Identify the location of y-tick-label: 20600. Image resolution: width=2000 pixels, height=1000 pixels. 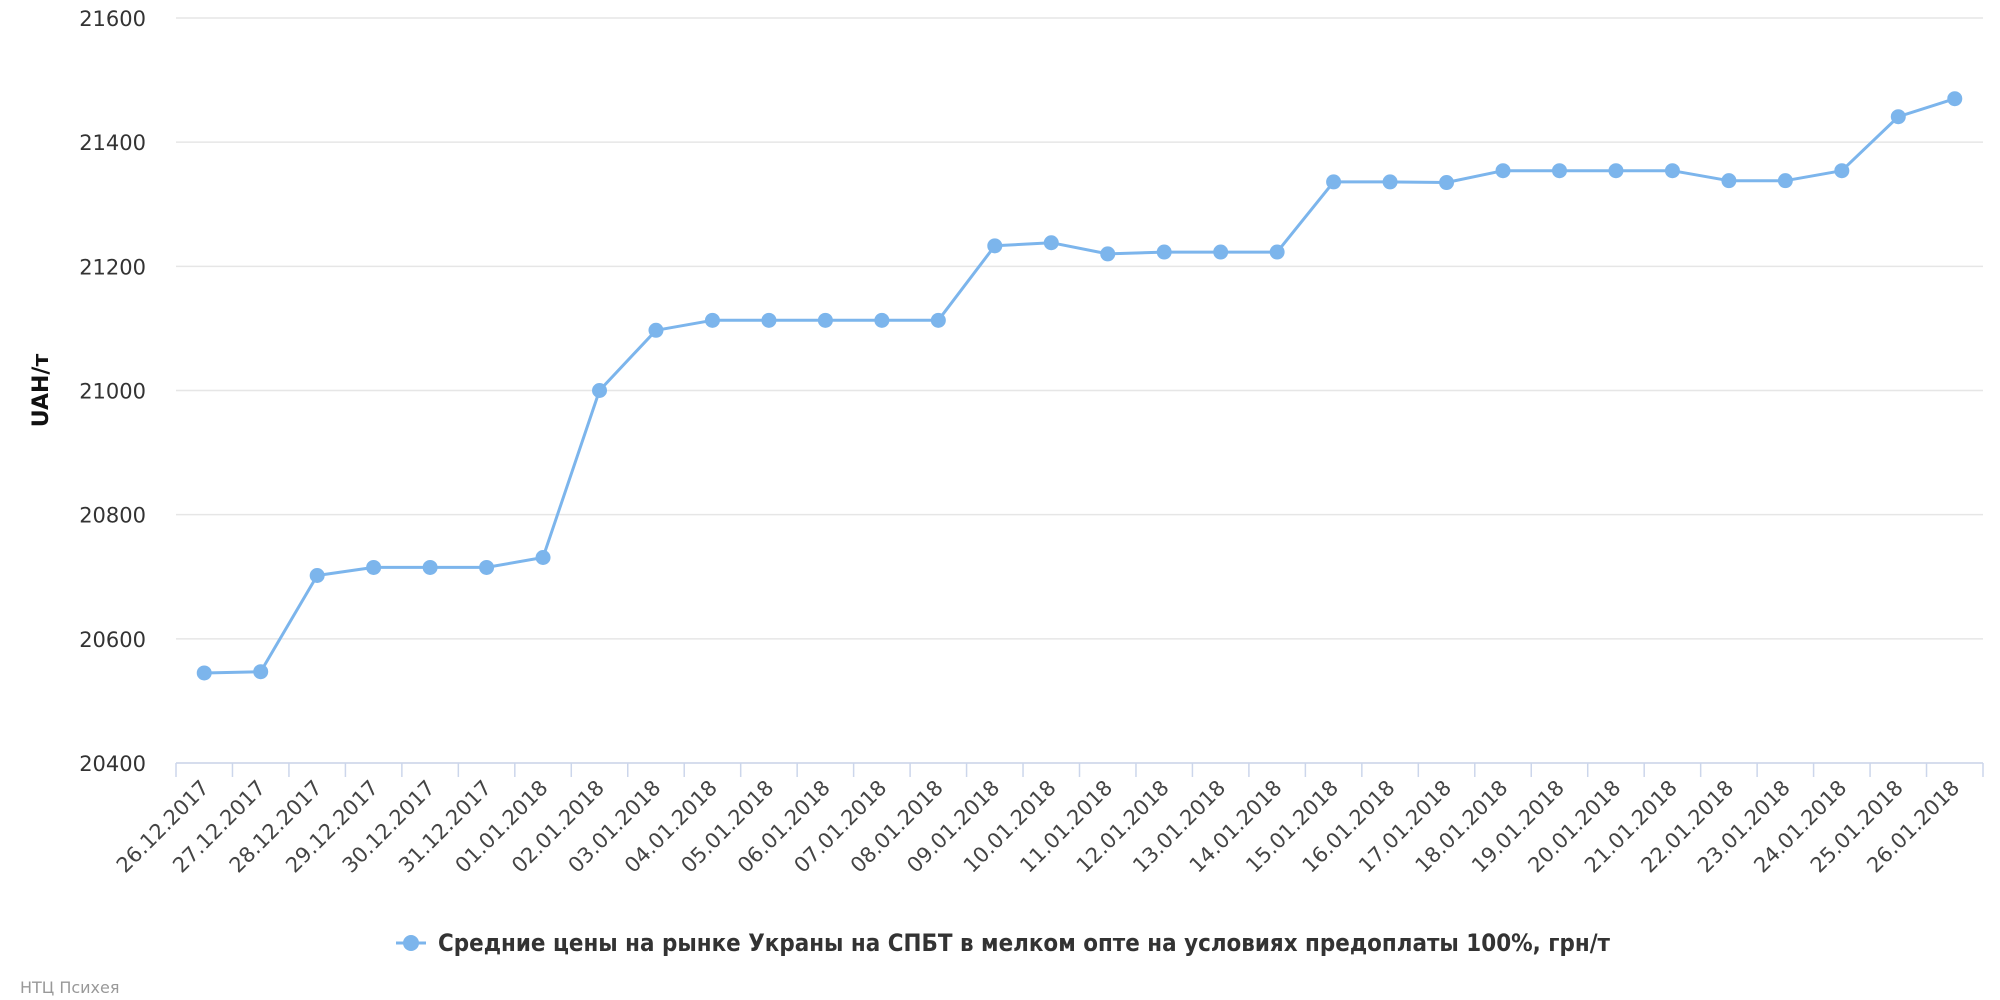
(112, 640).